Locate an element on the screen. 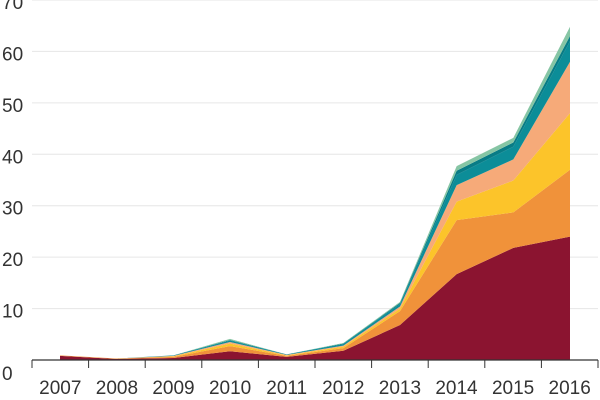 This screenshot has height=400, width=600. x-tick-label-2007: 2007 is located at coordinates (60, 388).